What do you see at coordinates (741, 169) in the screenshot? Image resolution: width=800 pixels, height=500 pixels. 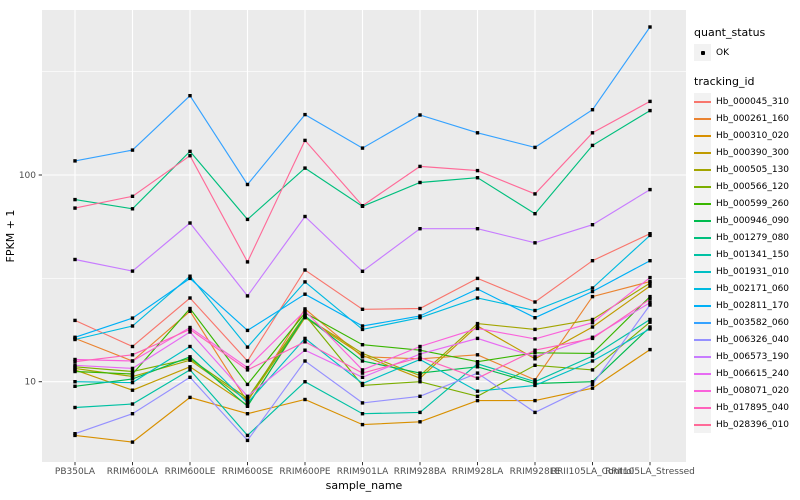 I see `legend-item-tracking: Hb_000505_130` at bounding box center [741, 169].